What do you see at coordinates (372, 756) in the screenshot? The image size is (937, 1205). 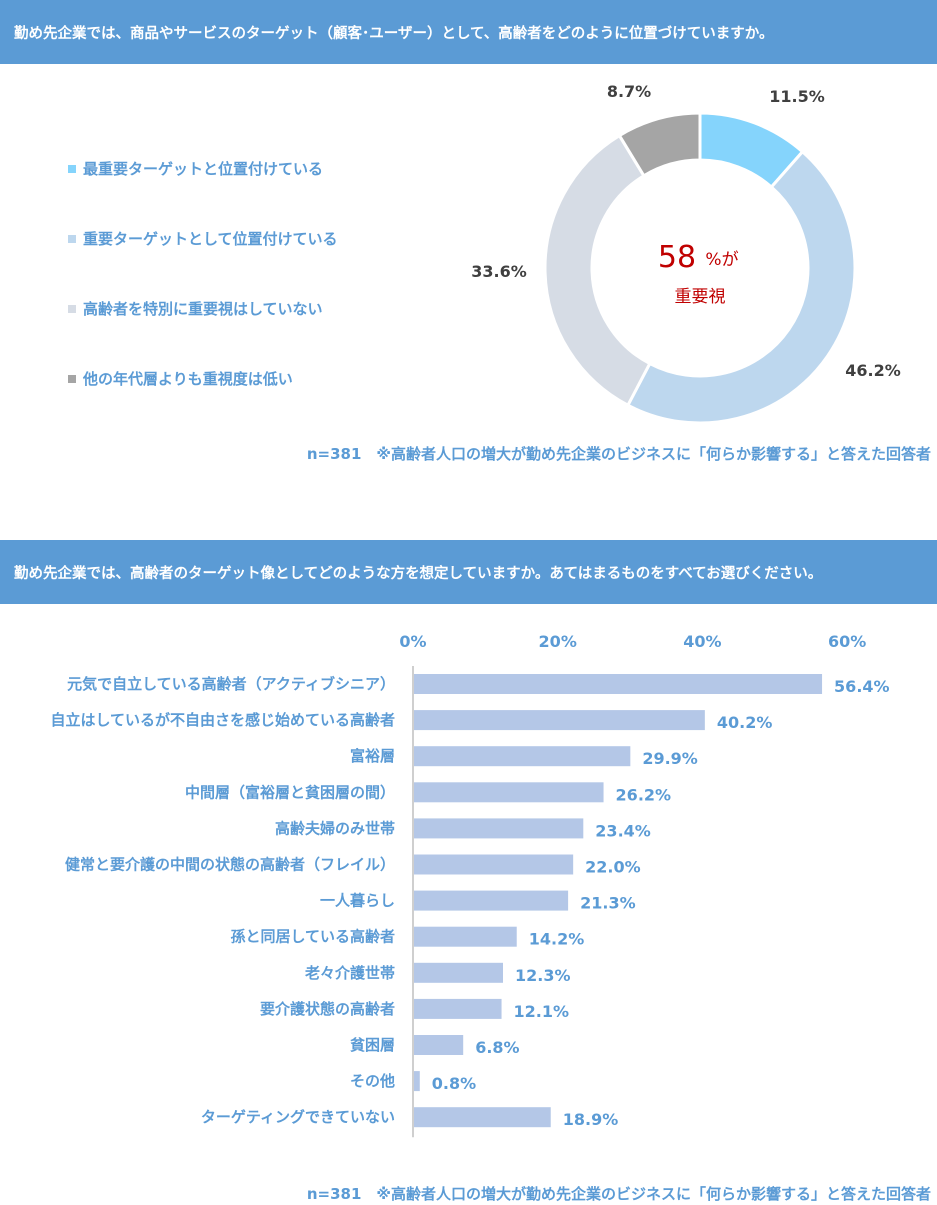 I see `category-label: 富裕層` at bounding box center [372, 756].